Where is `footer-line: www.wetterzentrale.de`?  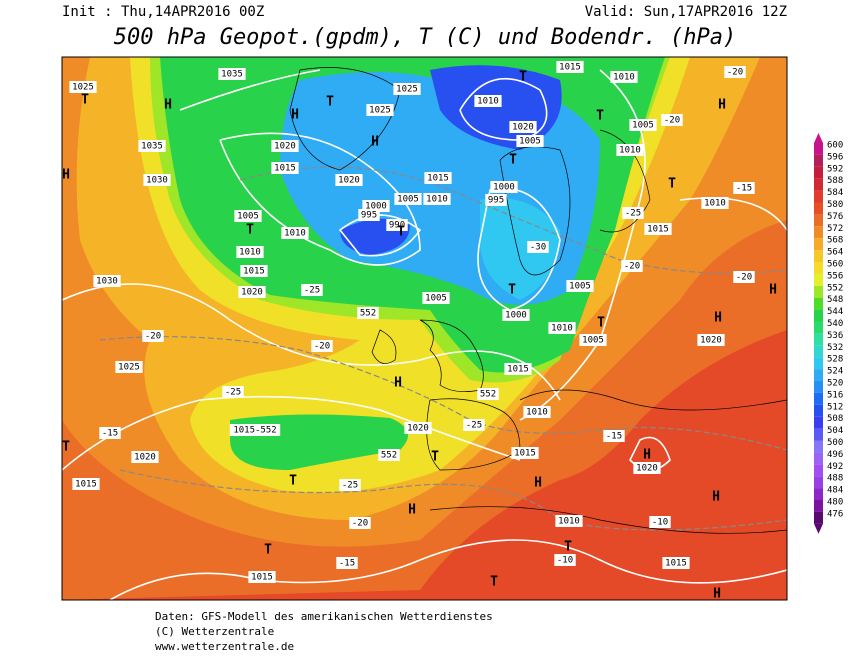 footer-line: www.wetterzentrale.de is located at coordinates (224, 646).